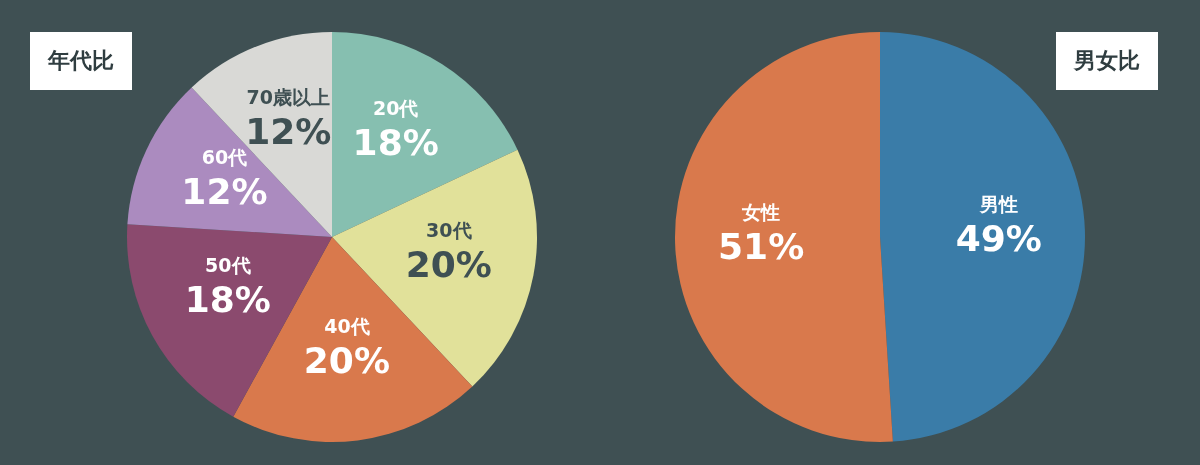 The width and height of the screenshot is (1200, 465). I want to click on pie-slice, so click(229, 162).